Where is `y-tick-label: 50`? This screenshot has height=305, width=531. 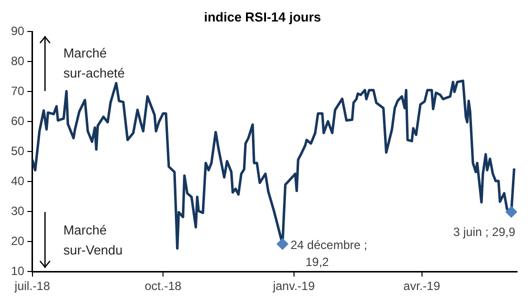
y-tick-label: 50 is located at coordinates (17, 151).